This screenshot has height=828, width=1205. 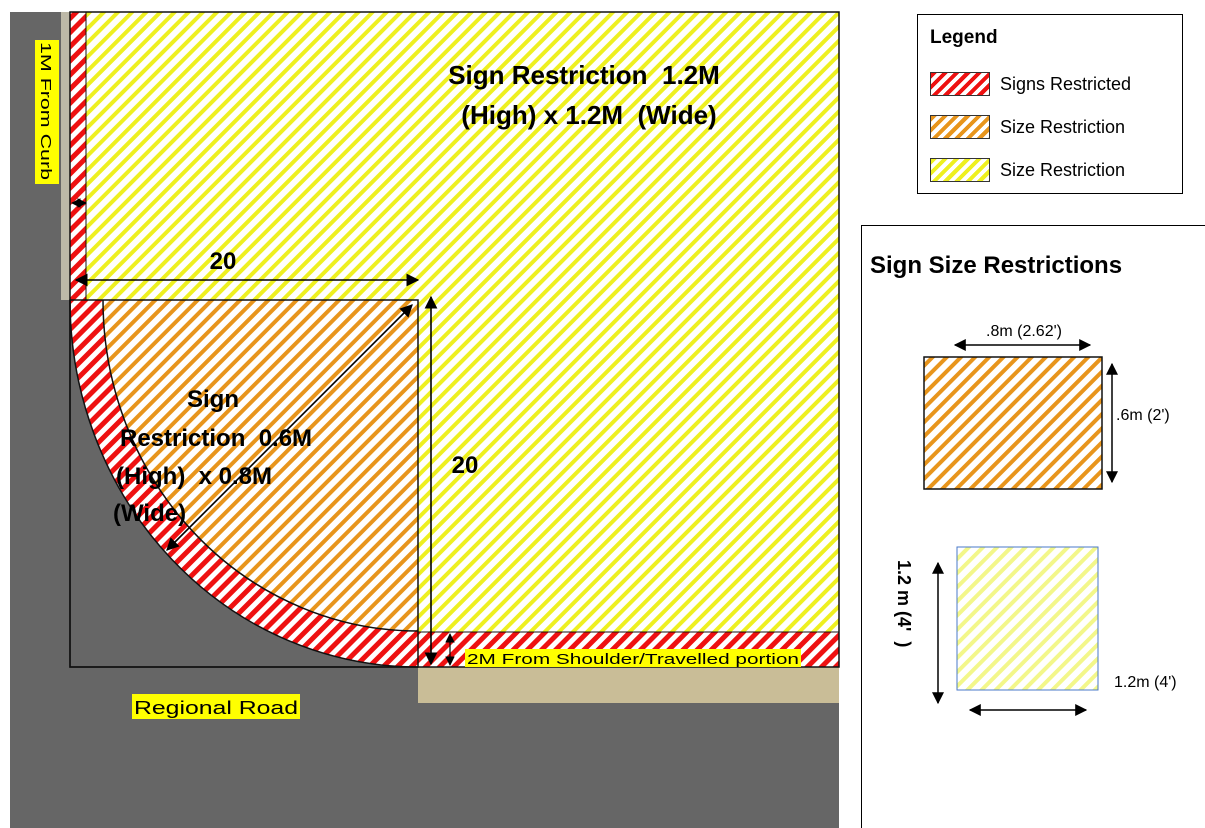 I want to click on curb-offset-label-highlight, so click(x=47, y=112).